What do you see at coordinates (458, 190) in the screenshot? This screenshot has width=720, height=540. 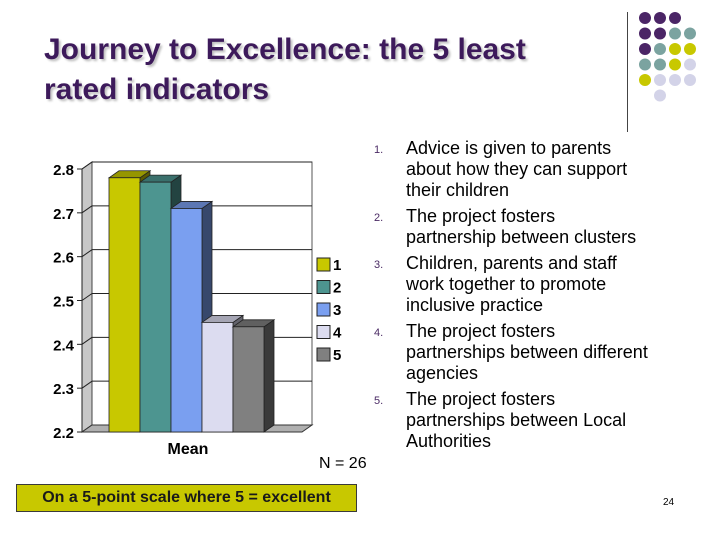 I see `indicator-line: their children` at bounding box center [458, 190].